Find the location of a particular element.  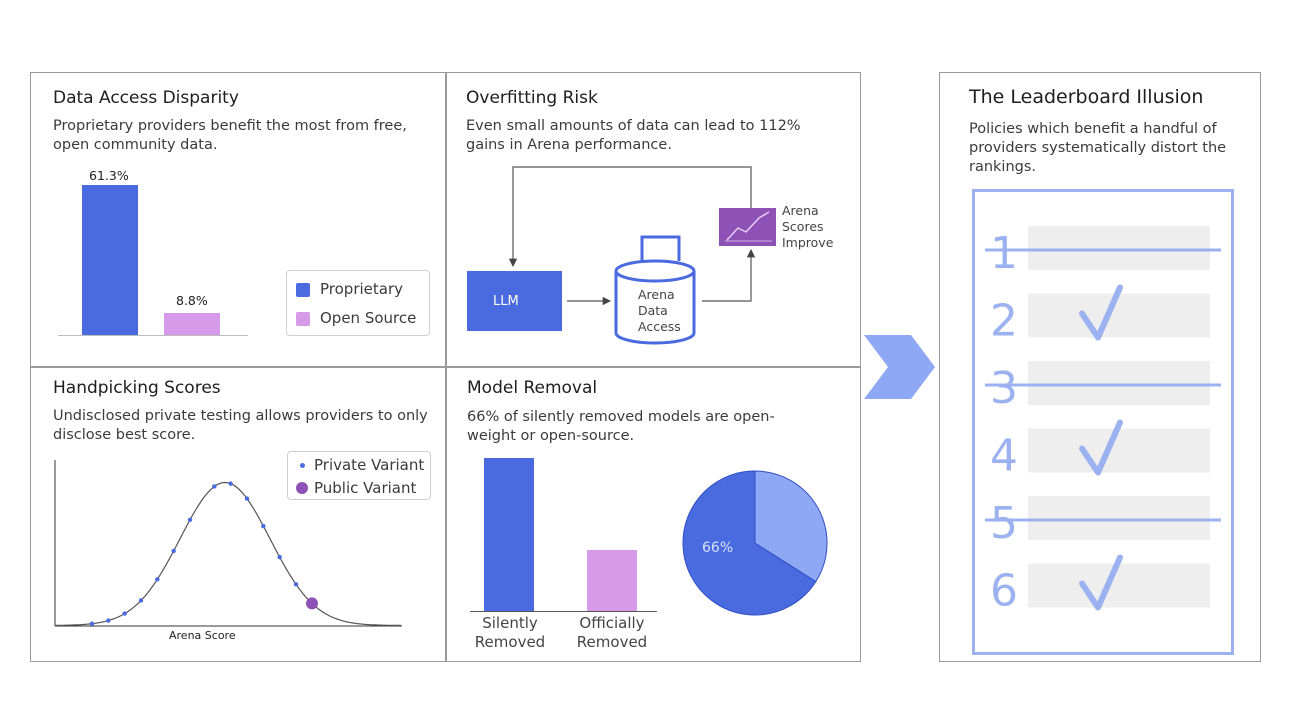

llm-box is located at coordinates (514, 301).